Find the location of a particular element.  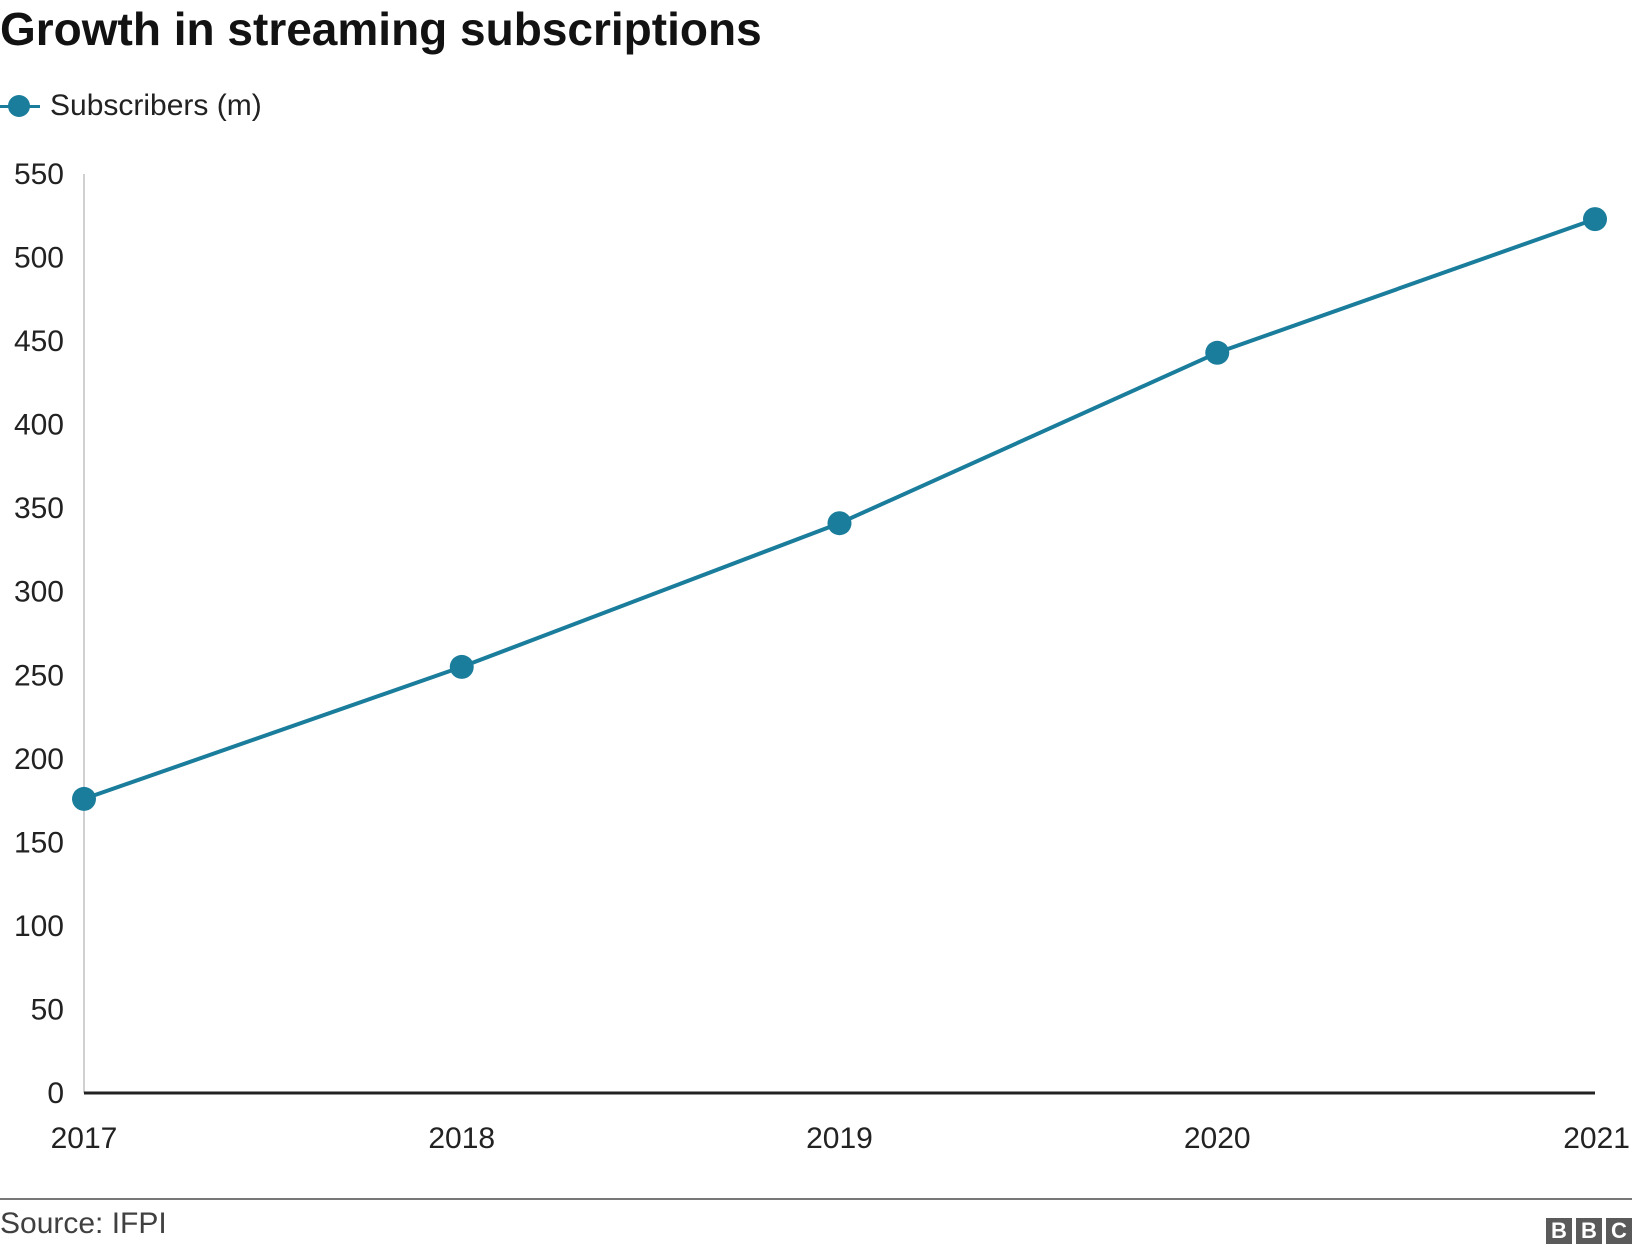

chart-legend: Subscribers (m) is located at coordinates (131, 106).